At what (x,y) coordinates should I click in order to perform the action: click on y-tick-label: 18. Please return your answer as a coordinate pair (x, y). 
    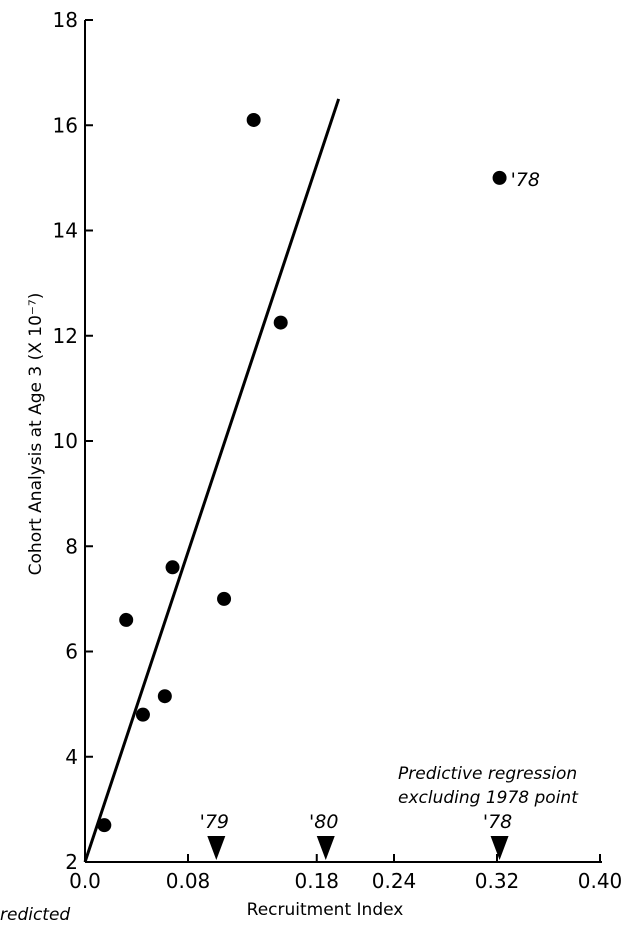
    Looking at the image, I should click on (65, 20).